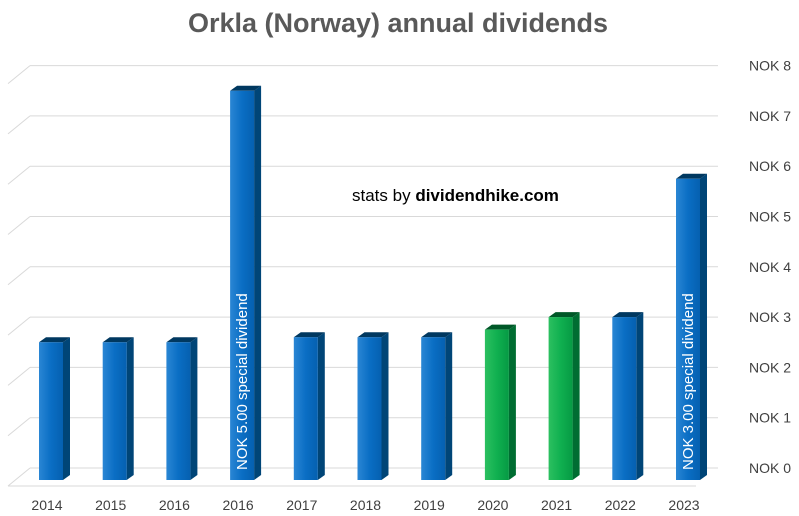 The width and height of the screenshot is (799, 516). I want to click on x-tick-label: 2021, so click(556, 505).